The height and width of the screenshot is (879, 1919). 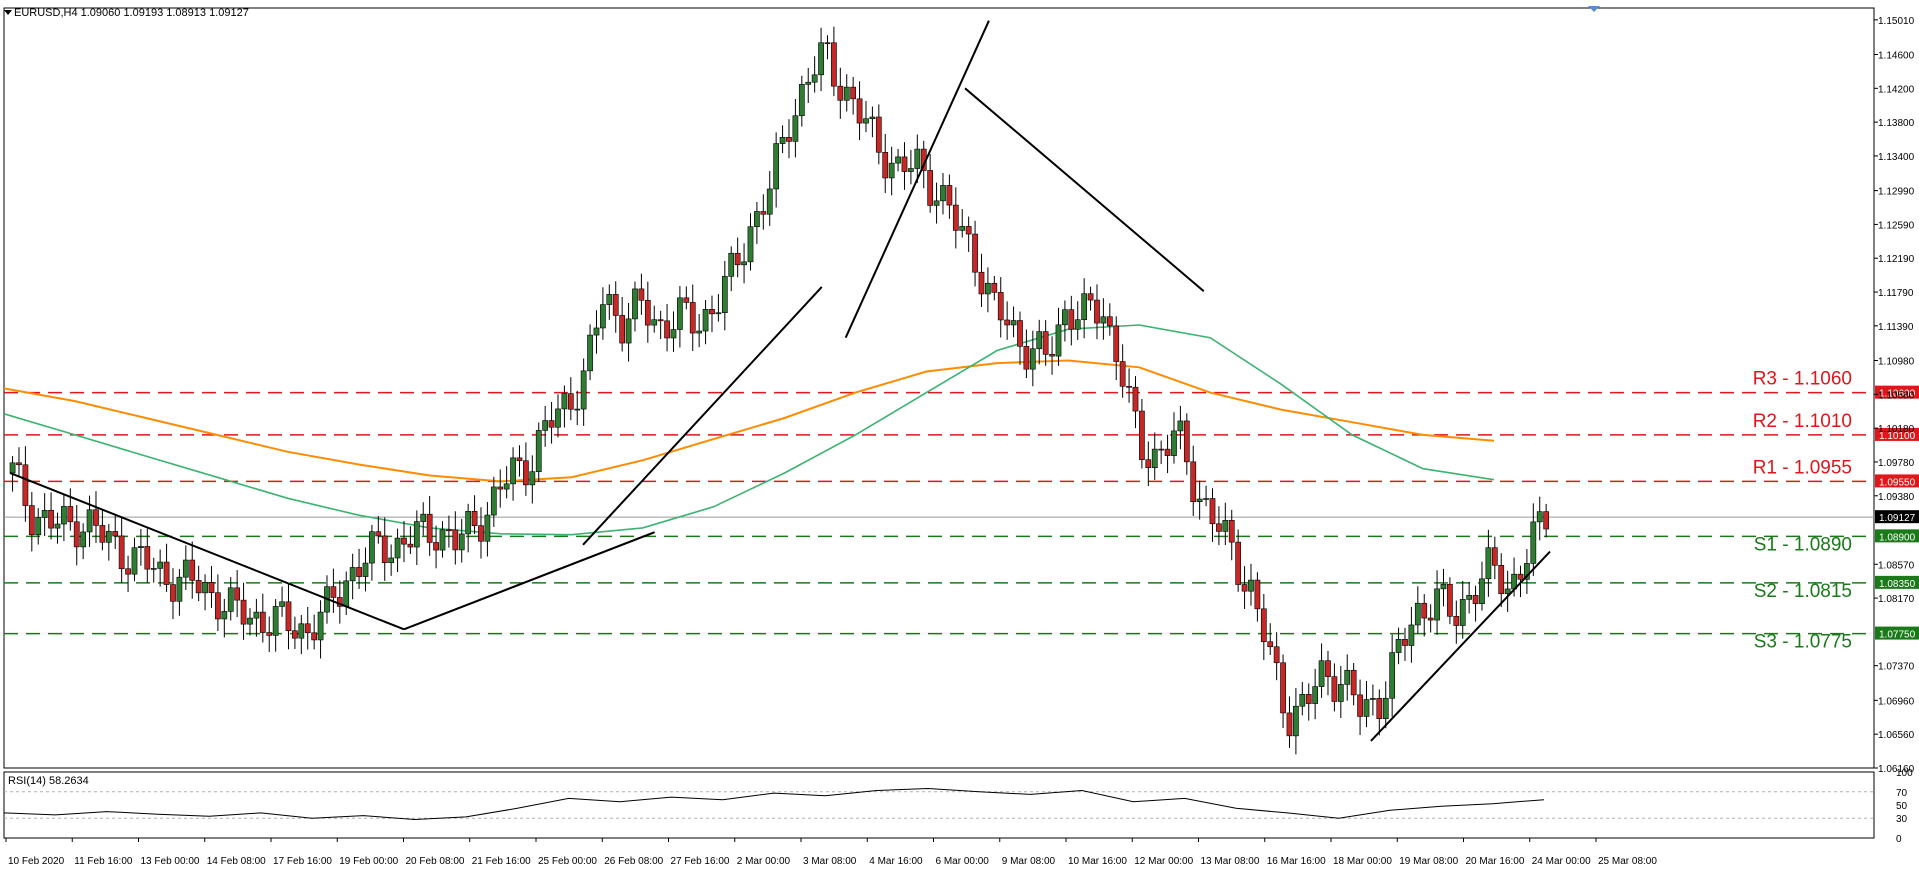 I want to click on price-axis-label: 1.12990, so click(x=1896, y=192).